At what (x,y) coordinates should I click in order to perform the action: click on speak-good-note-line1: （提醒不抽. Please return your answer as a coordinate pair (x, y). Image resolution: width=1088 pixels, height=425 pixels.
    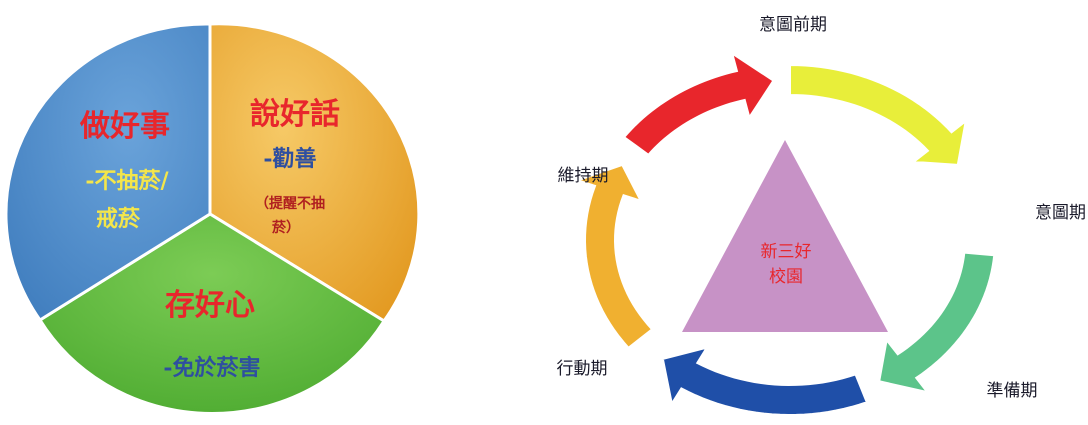
    Looking at the image, I should click on (290, 203).